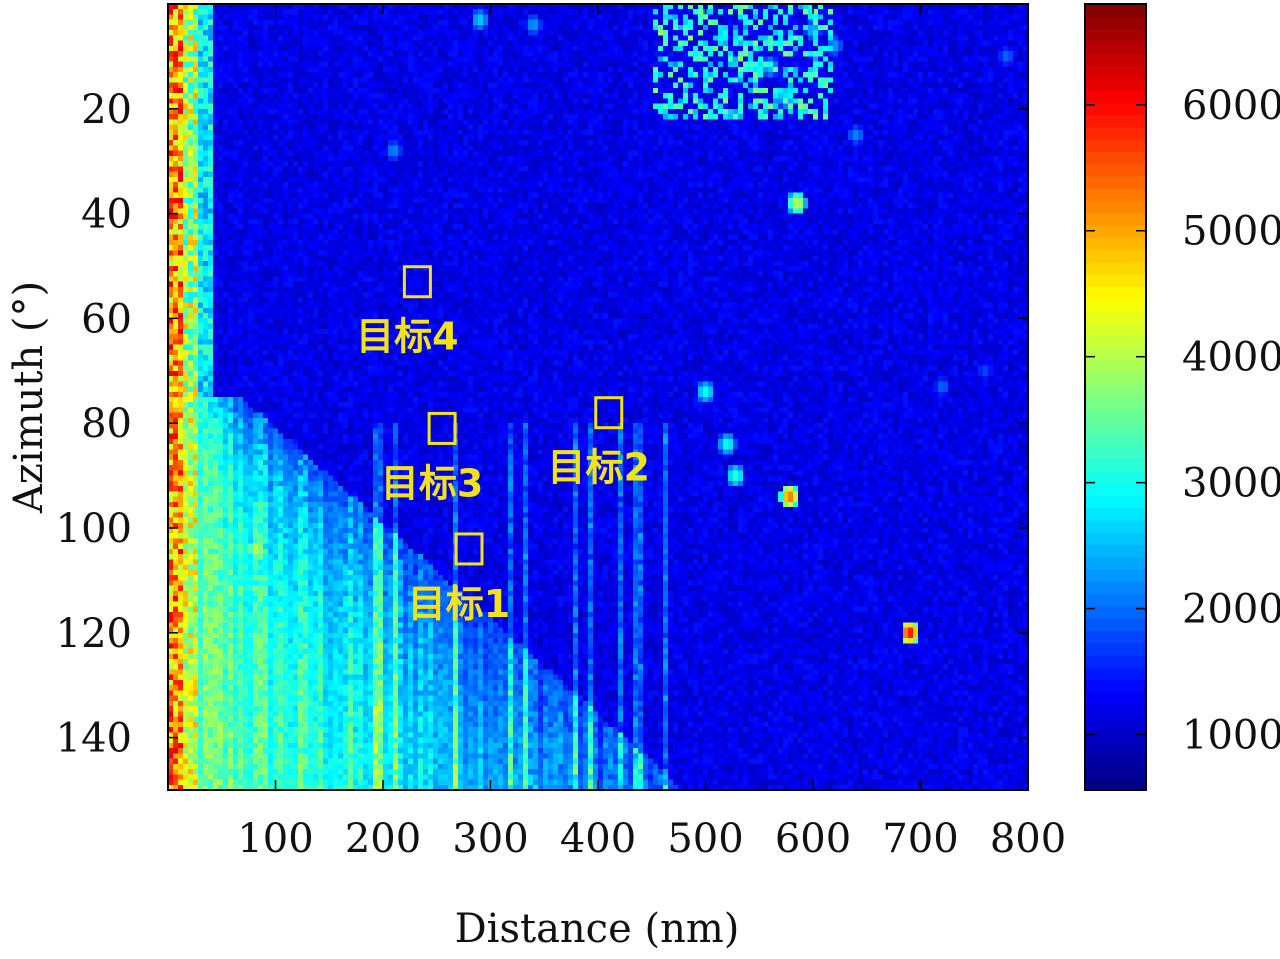 Image resolution: width=1280 pixels, height=959 pixels. What do you see at coordinates (1231, 106) in the screenshot?
I see `colorbar-tick-label: 6000` at bounding box center [1231, 106].